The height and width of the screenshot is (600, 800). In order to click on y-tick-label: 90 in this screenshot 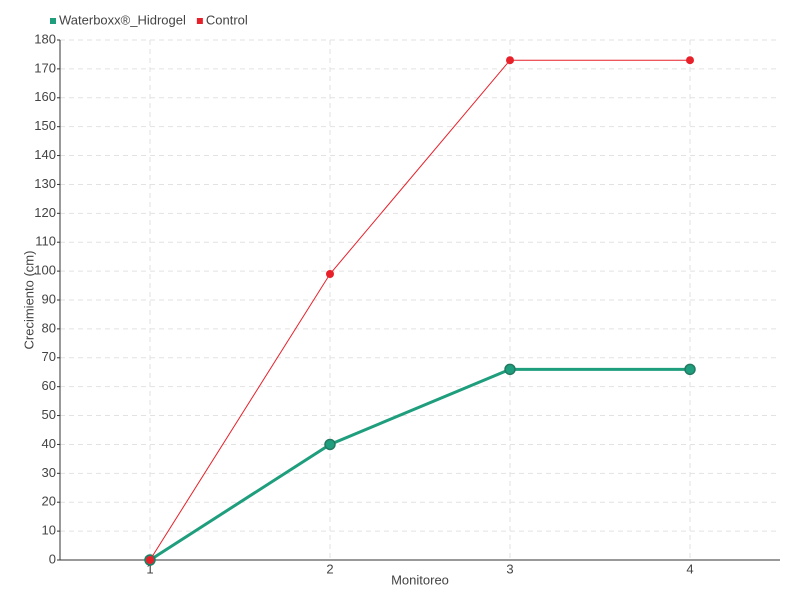, I will do `click(49, 298)`.